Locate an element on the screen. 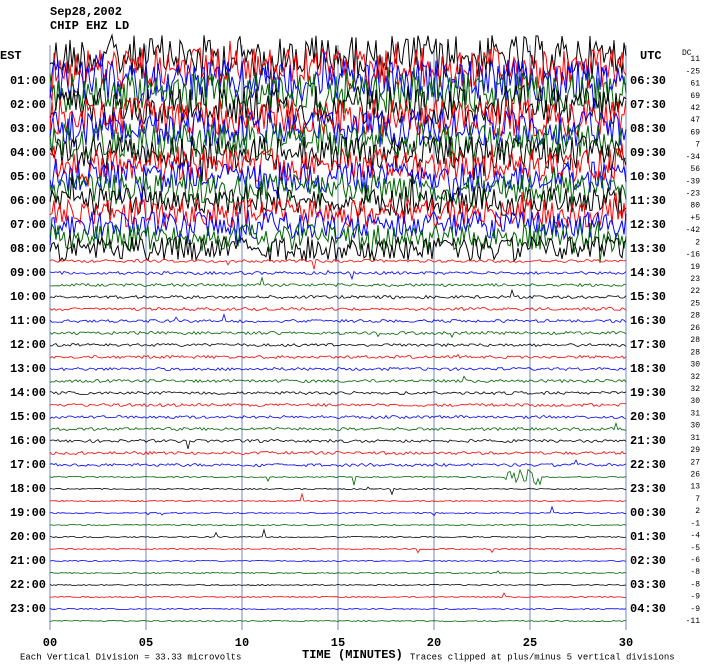 This screenshot has height=670, width=706. x-tick-label: 15 is located at coordinates (338, 643).